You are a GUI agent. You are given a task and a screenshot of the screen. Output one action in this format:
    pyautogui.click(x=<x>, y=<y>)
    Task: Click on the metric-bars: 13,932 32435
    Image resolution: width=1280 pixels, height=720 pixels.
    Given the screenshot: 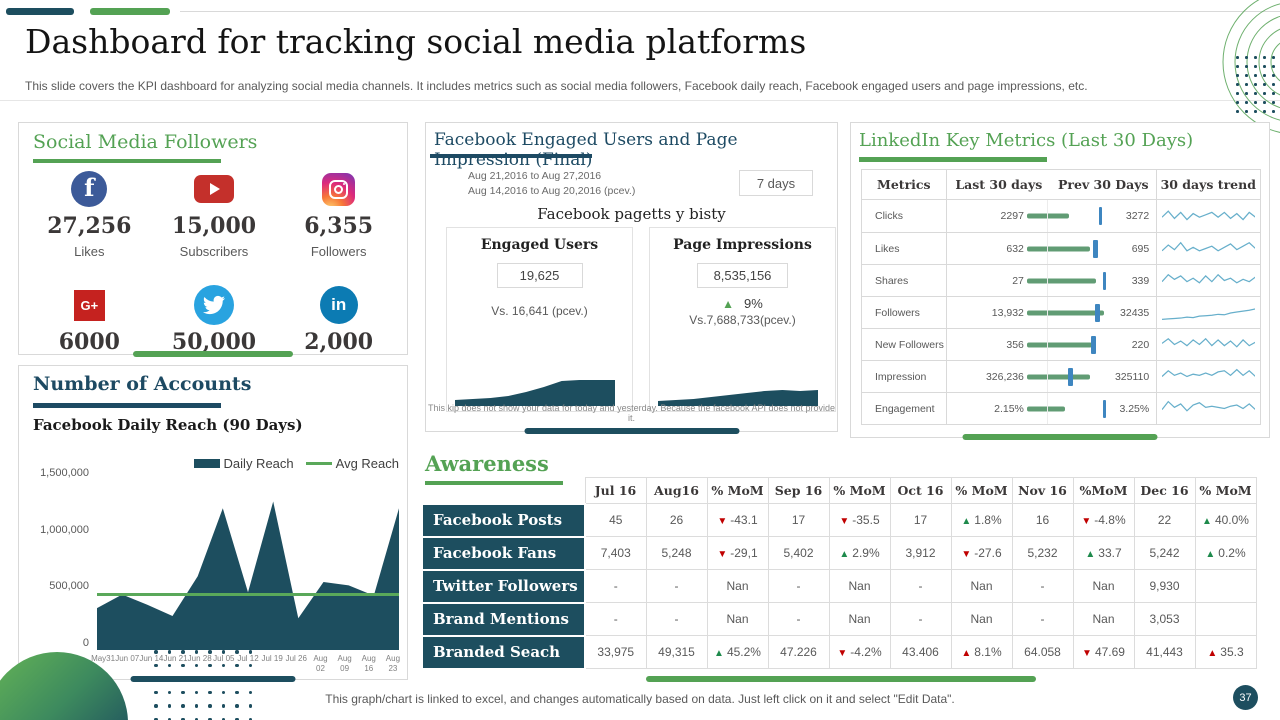 What is the action you would take?
    pyautogui.click(x=1051, y=312)
    